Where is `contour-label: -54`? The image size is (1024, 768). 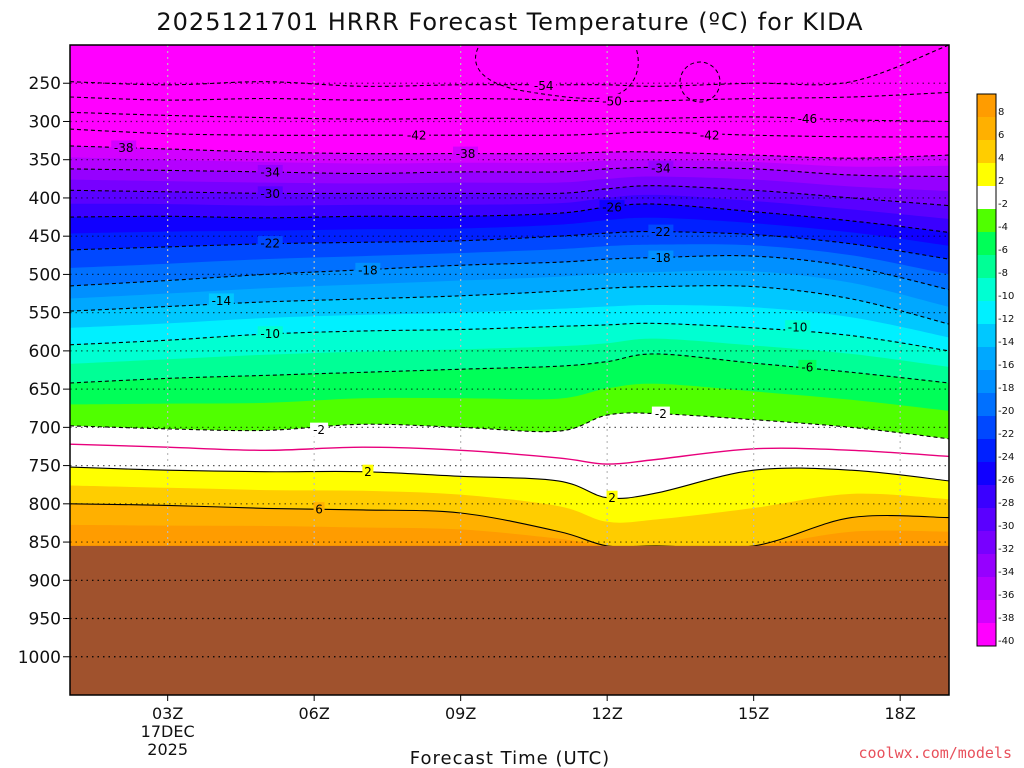 contour-label: -54 is located at coordinates (544, 86).